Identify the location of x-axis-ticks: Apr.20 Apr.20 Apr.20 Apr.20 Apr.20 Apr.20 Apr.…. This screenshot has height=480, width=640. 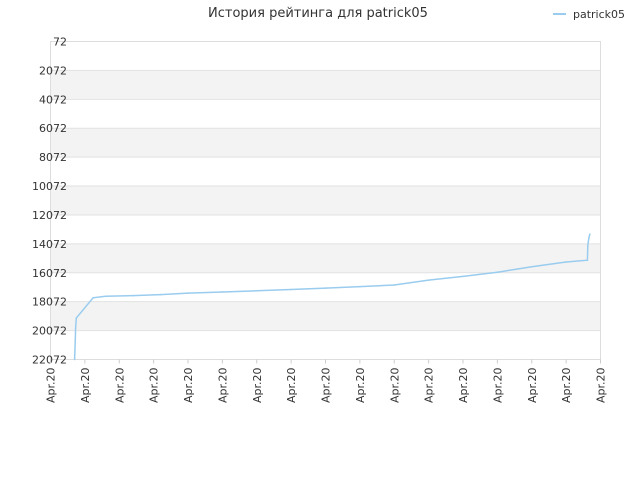
(326, 381).